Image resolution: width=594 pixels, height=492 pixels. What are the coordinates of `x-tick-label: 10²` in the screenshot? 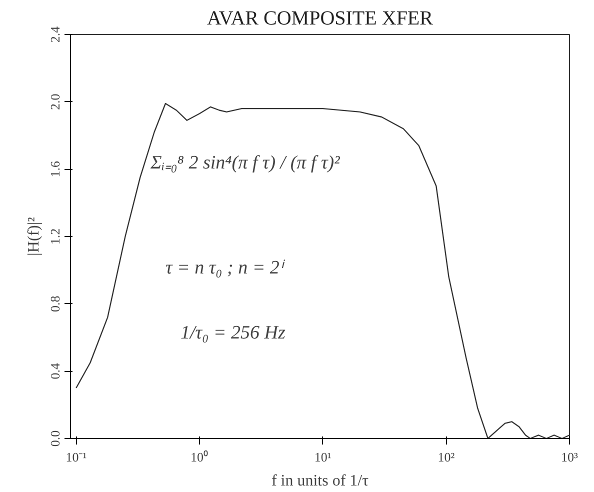 It's located at (446, 457).